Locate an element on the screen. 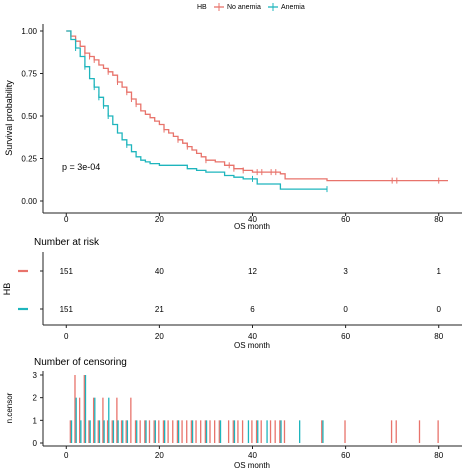  risk-count-no-anemia: 1 is located at coordinates (438, 271).